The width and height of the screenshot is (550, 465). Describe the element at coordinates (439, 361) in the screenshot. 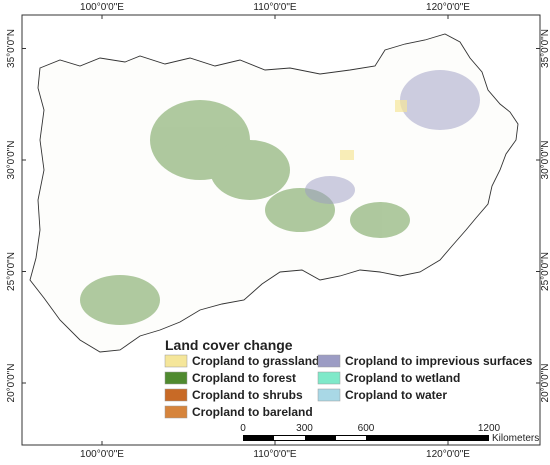

I see `legend-label: Cropland to imprevious surfaces` at that location.